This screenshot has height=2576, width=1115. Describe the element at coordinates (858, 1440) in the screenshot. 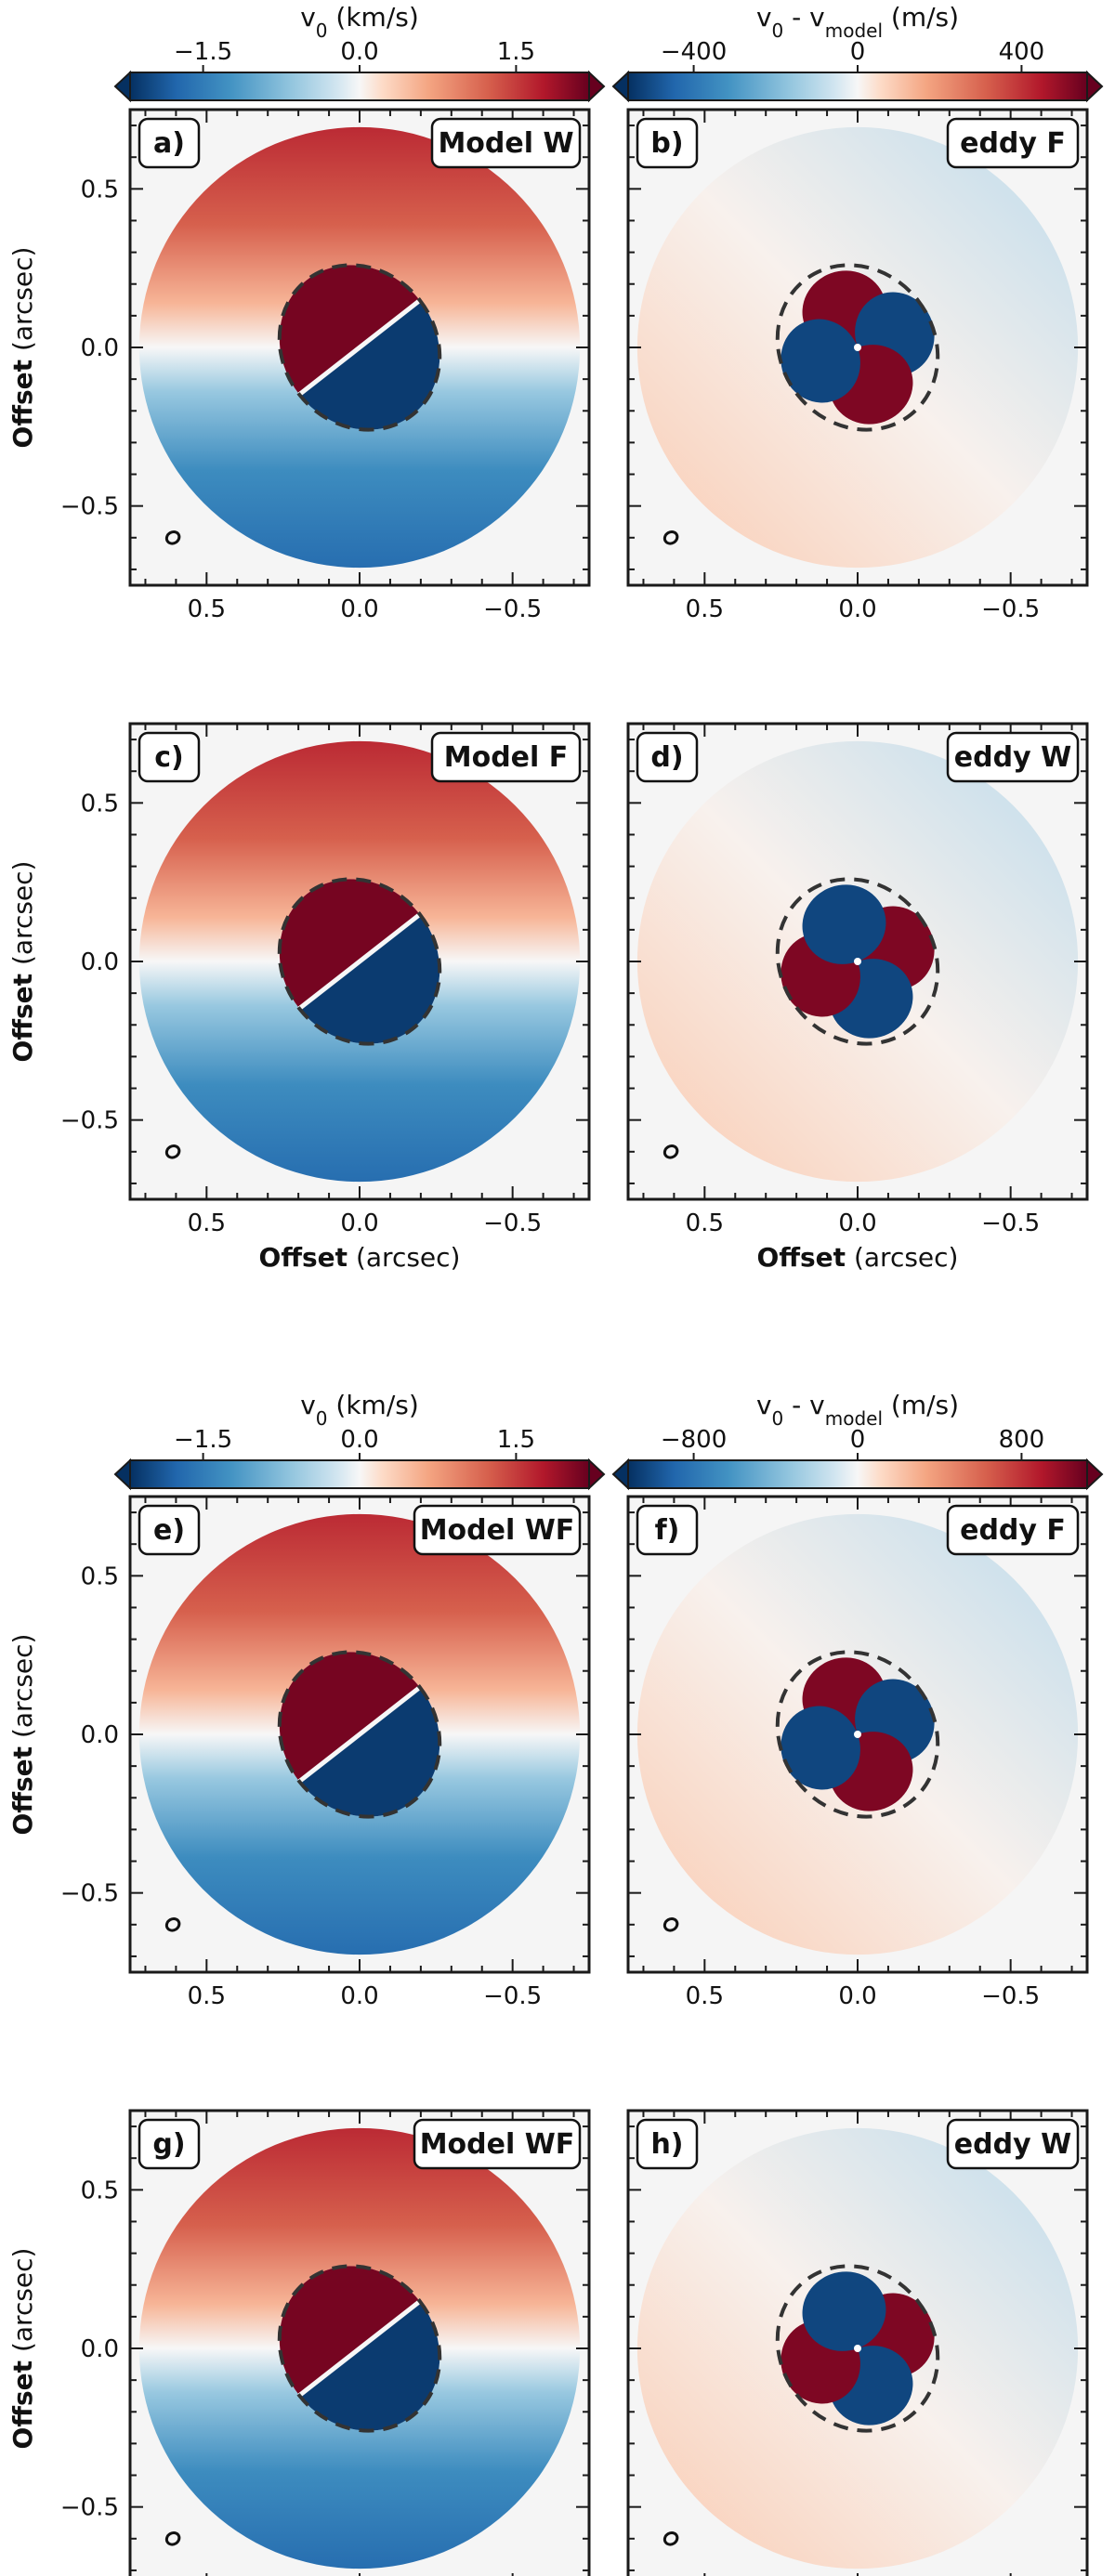

I see `colorbar-4: −800 0 800 v0 - vmodel (m/s)` at that location.